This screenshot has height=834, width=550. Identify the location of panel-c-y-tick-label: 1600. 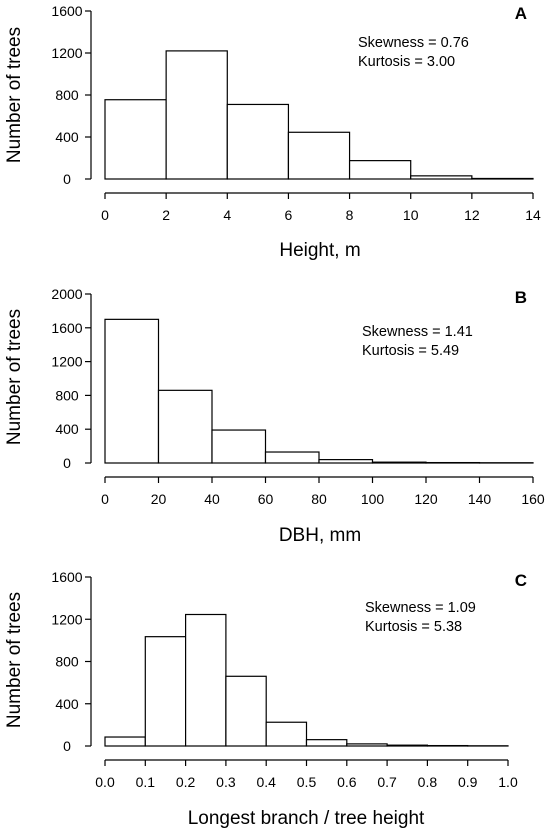
(66, 577).